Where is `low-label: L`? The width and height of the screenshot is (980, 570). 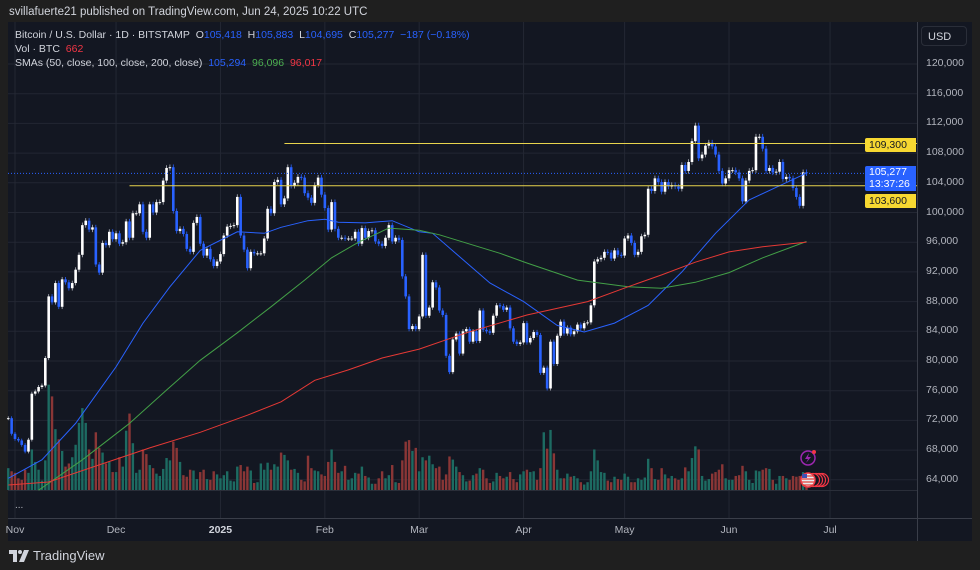
low-label: L is located at coordinates (302, 35).